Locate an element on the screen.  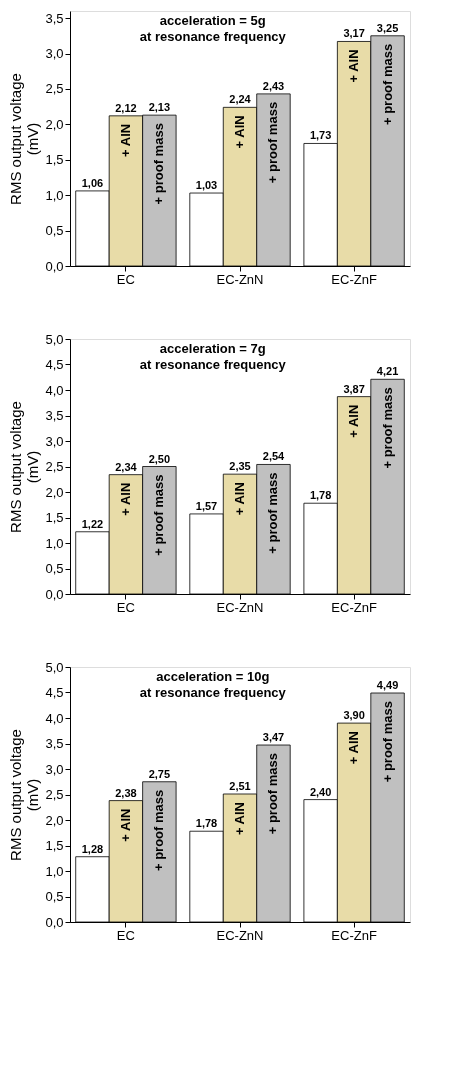
data-label: 2,51 is located at coordinates (240, 785).